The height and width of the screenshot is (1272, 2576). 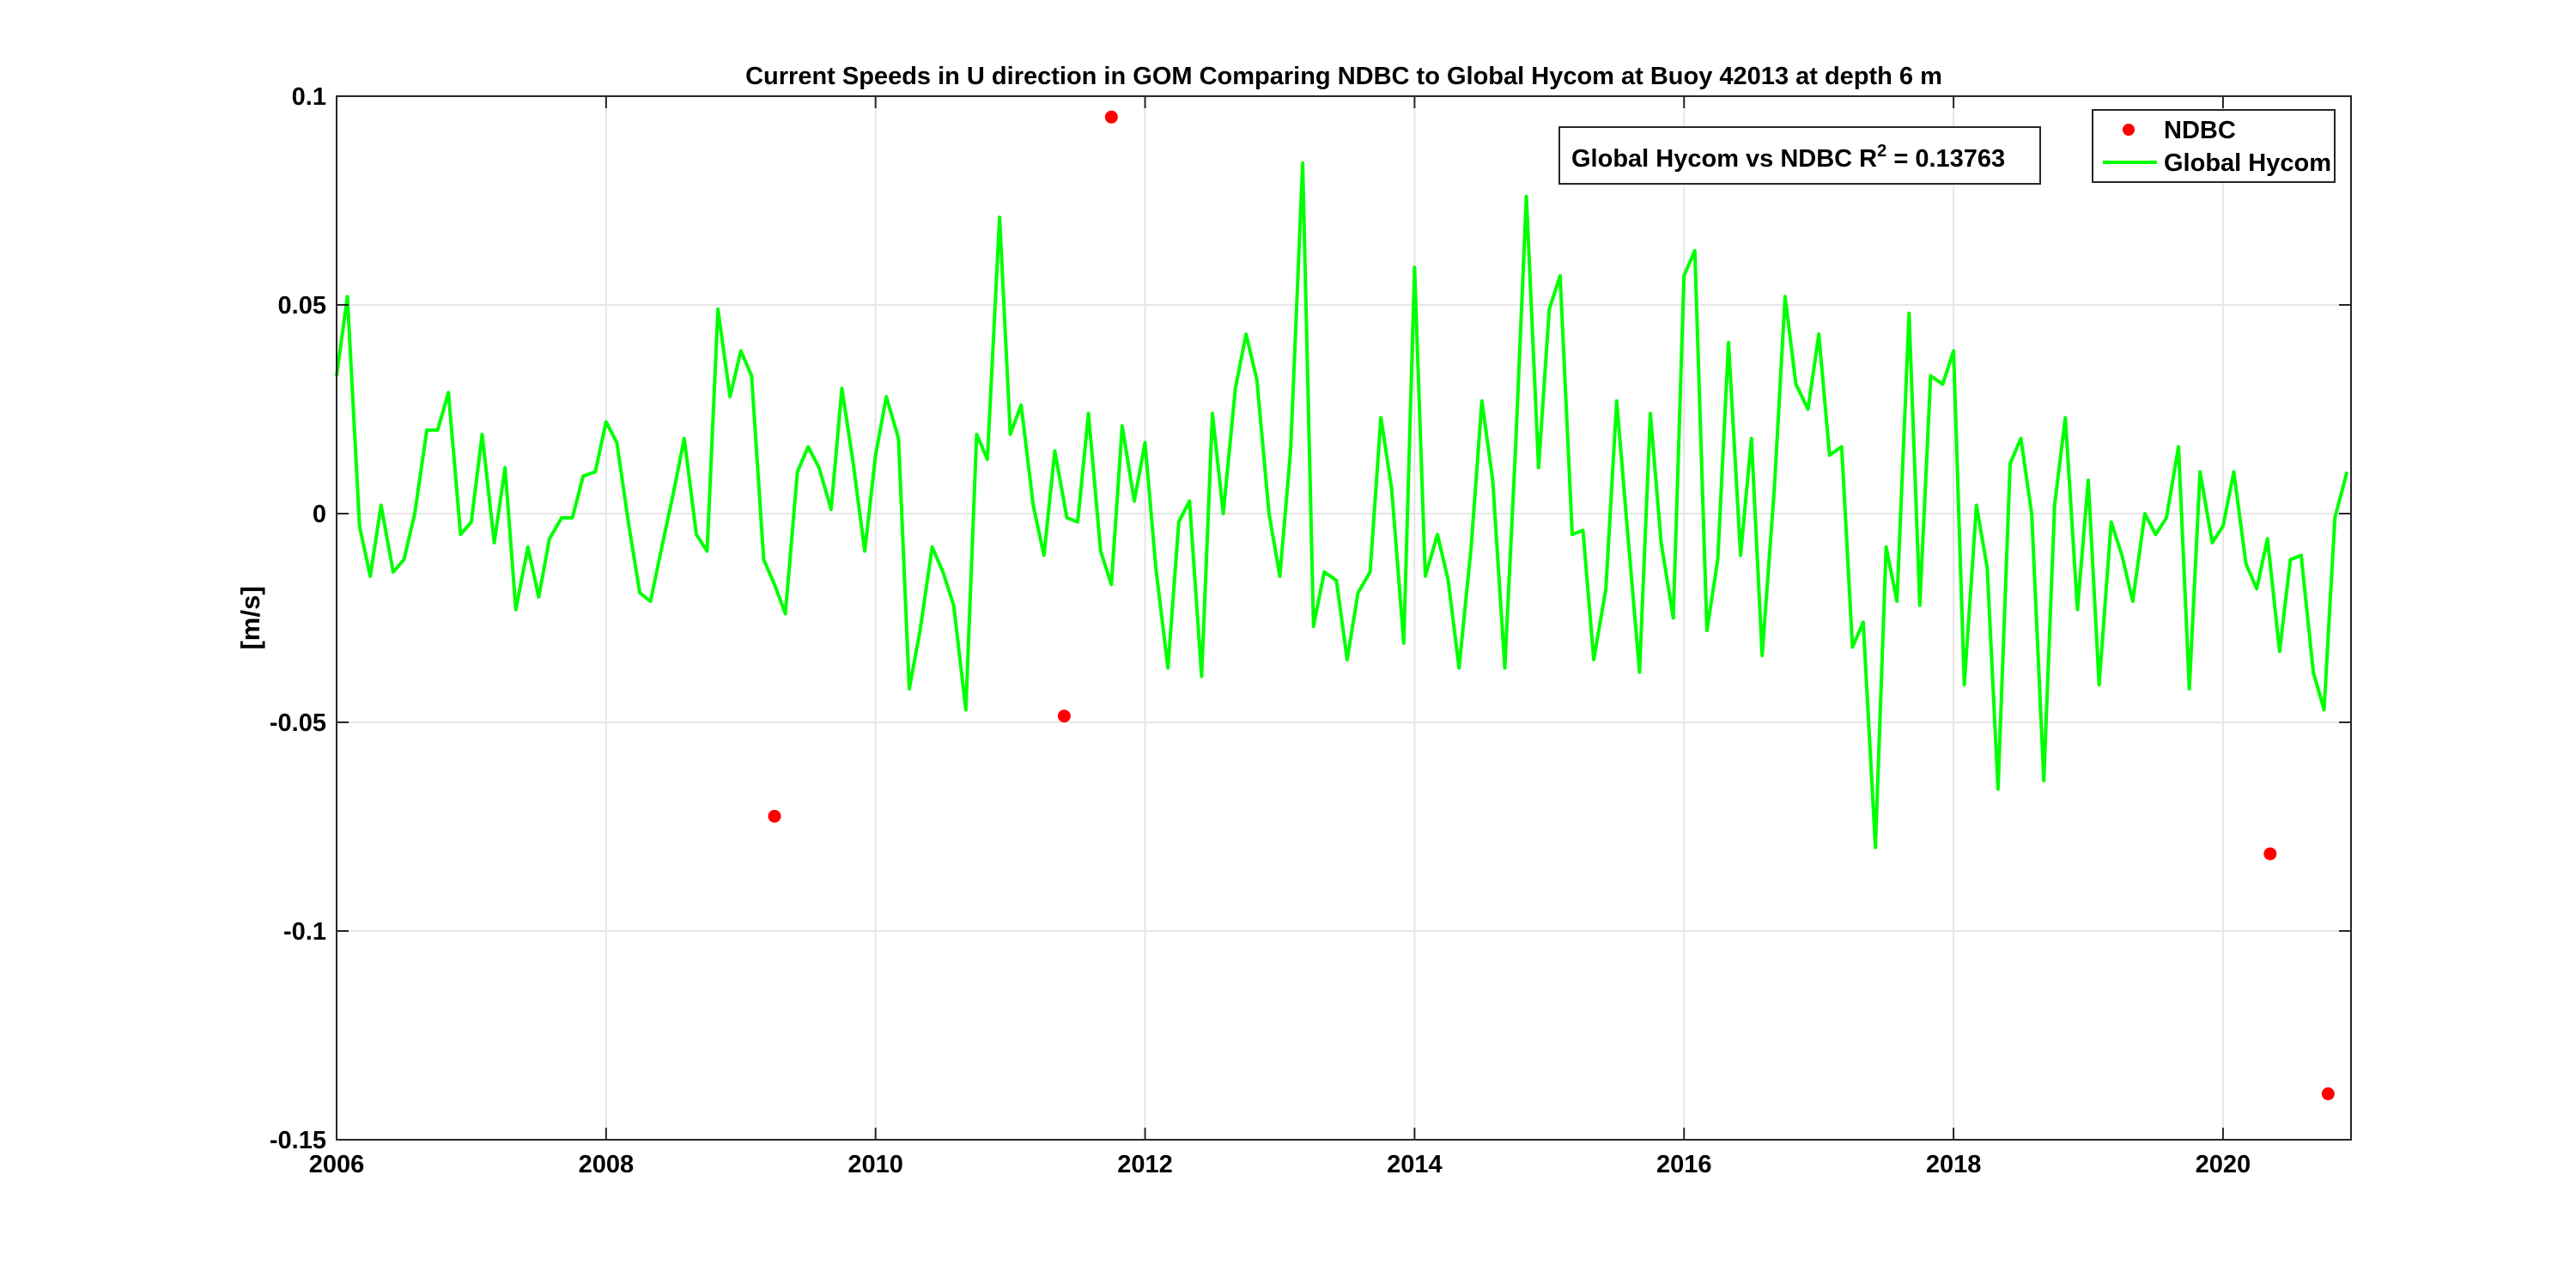 What do you see at coordinates (319, 514) in the screenshot?
I see `y-tick-label: 0` at bounding box center [319, 514].